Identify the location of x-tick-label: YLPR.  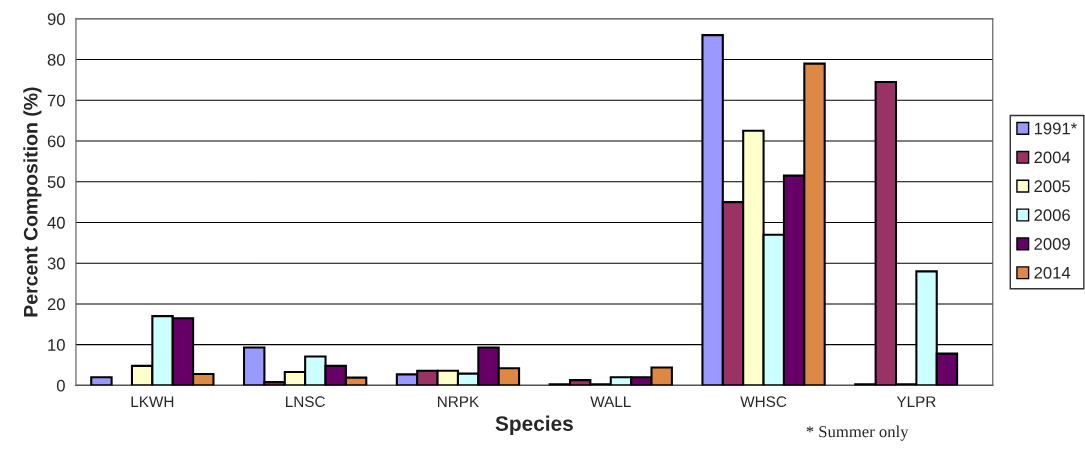
(916, 401).